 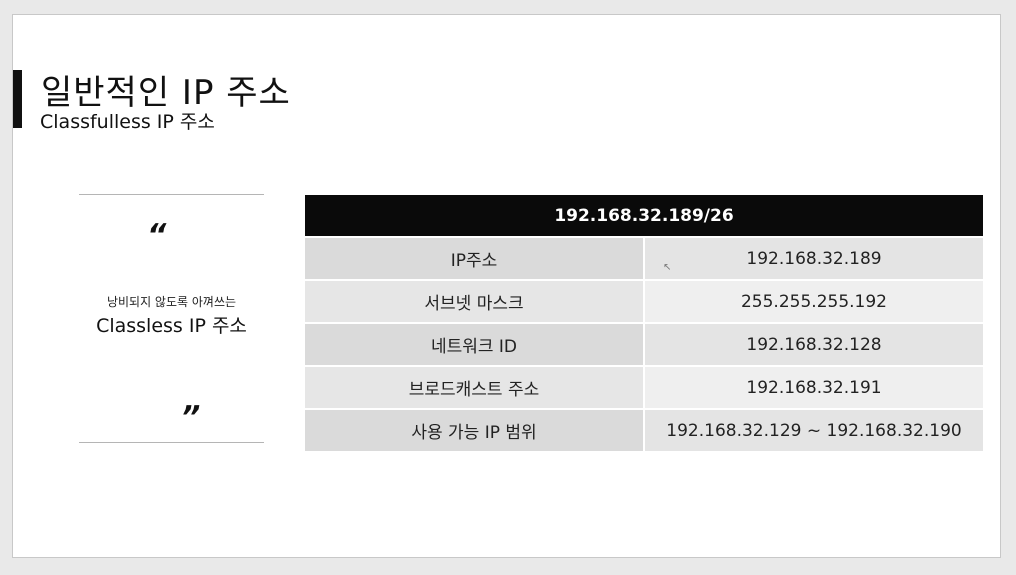 What do you see at coordinates (475, 387) in the screenshot?
I see `row-label: 브로드캐스트 주소` at bounding box center [475, 387].